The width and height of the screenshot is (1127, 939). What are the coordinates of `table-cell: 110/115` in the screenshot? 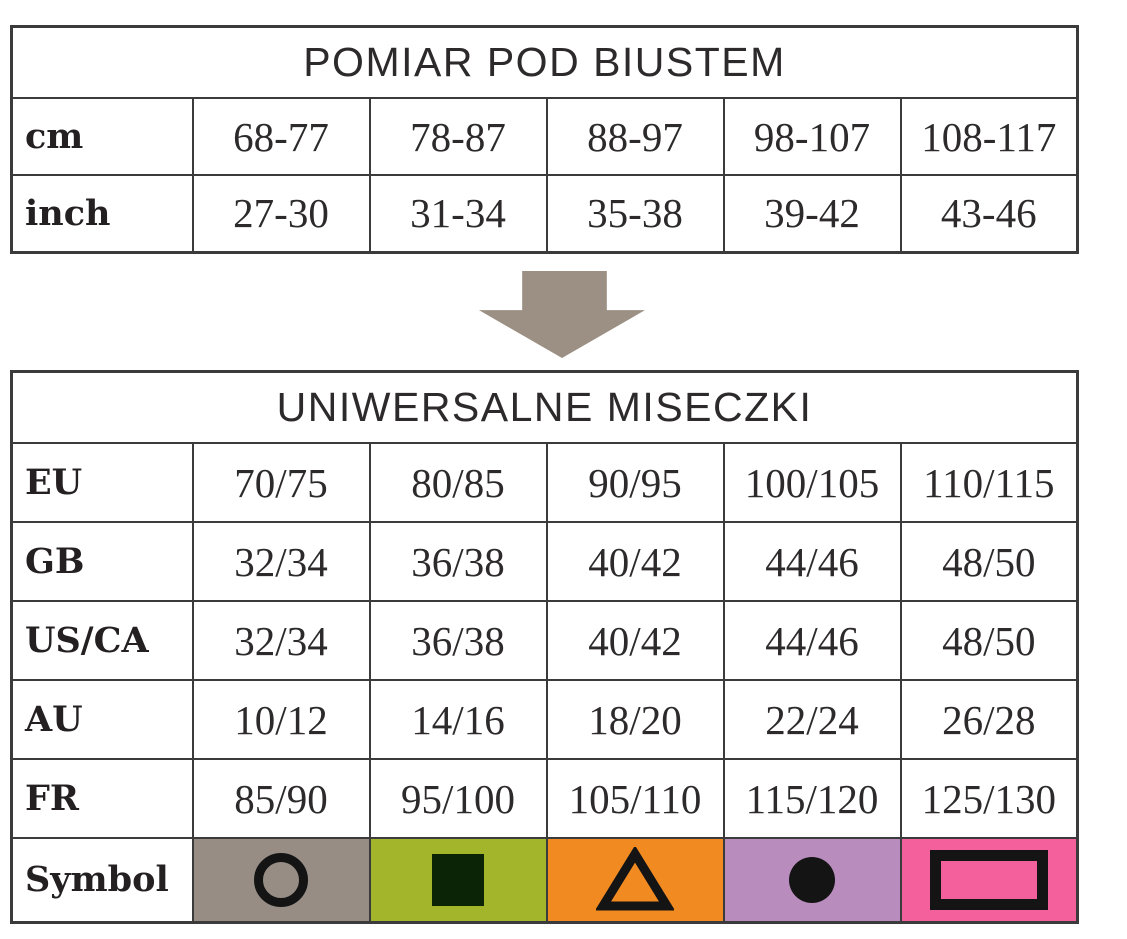 It's located at (989, 482).